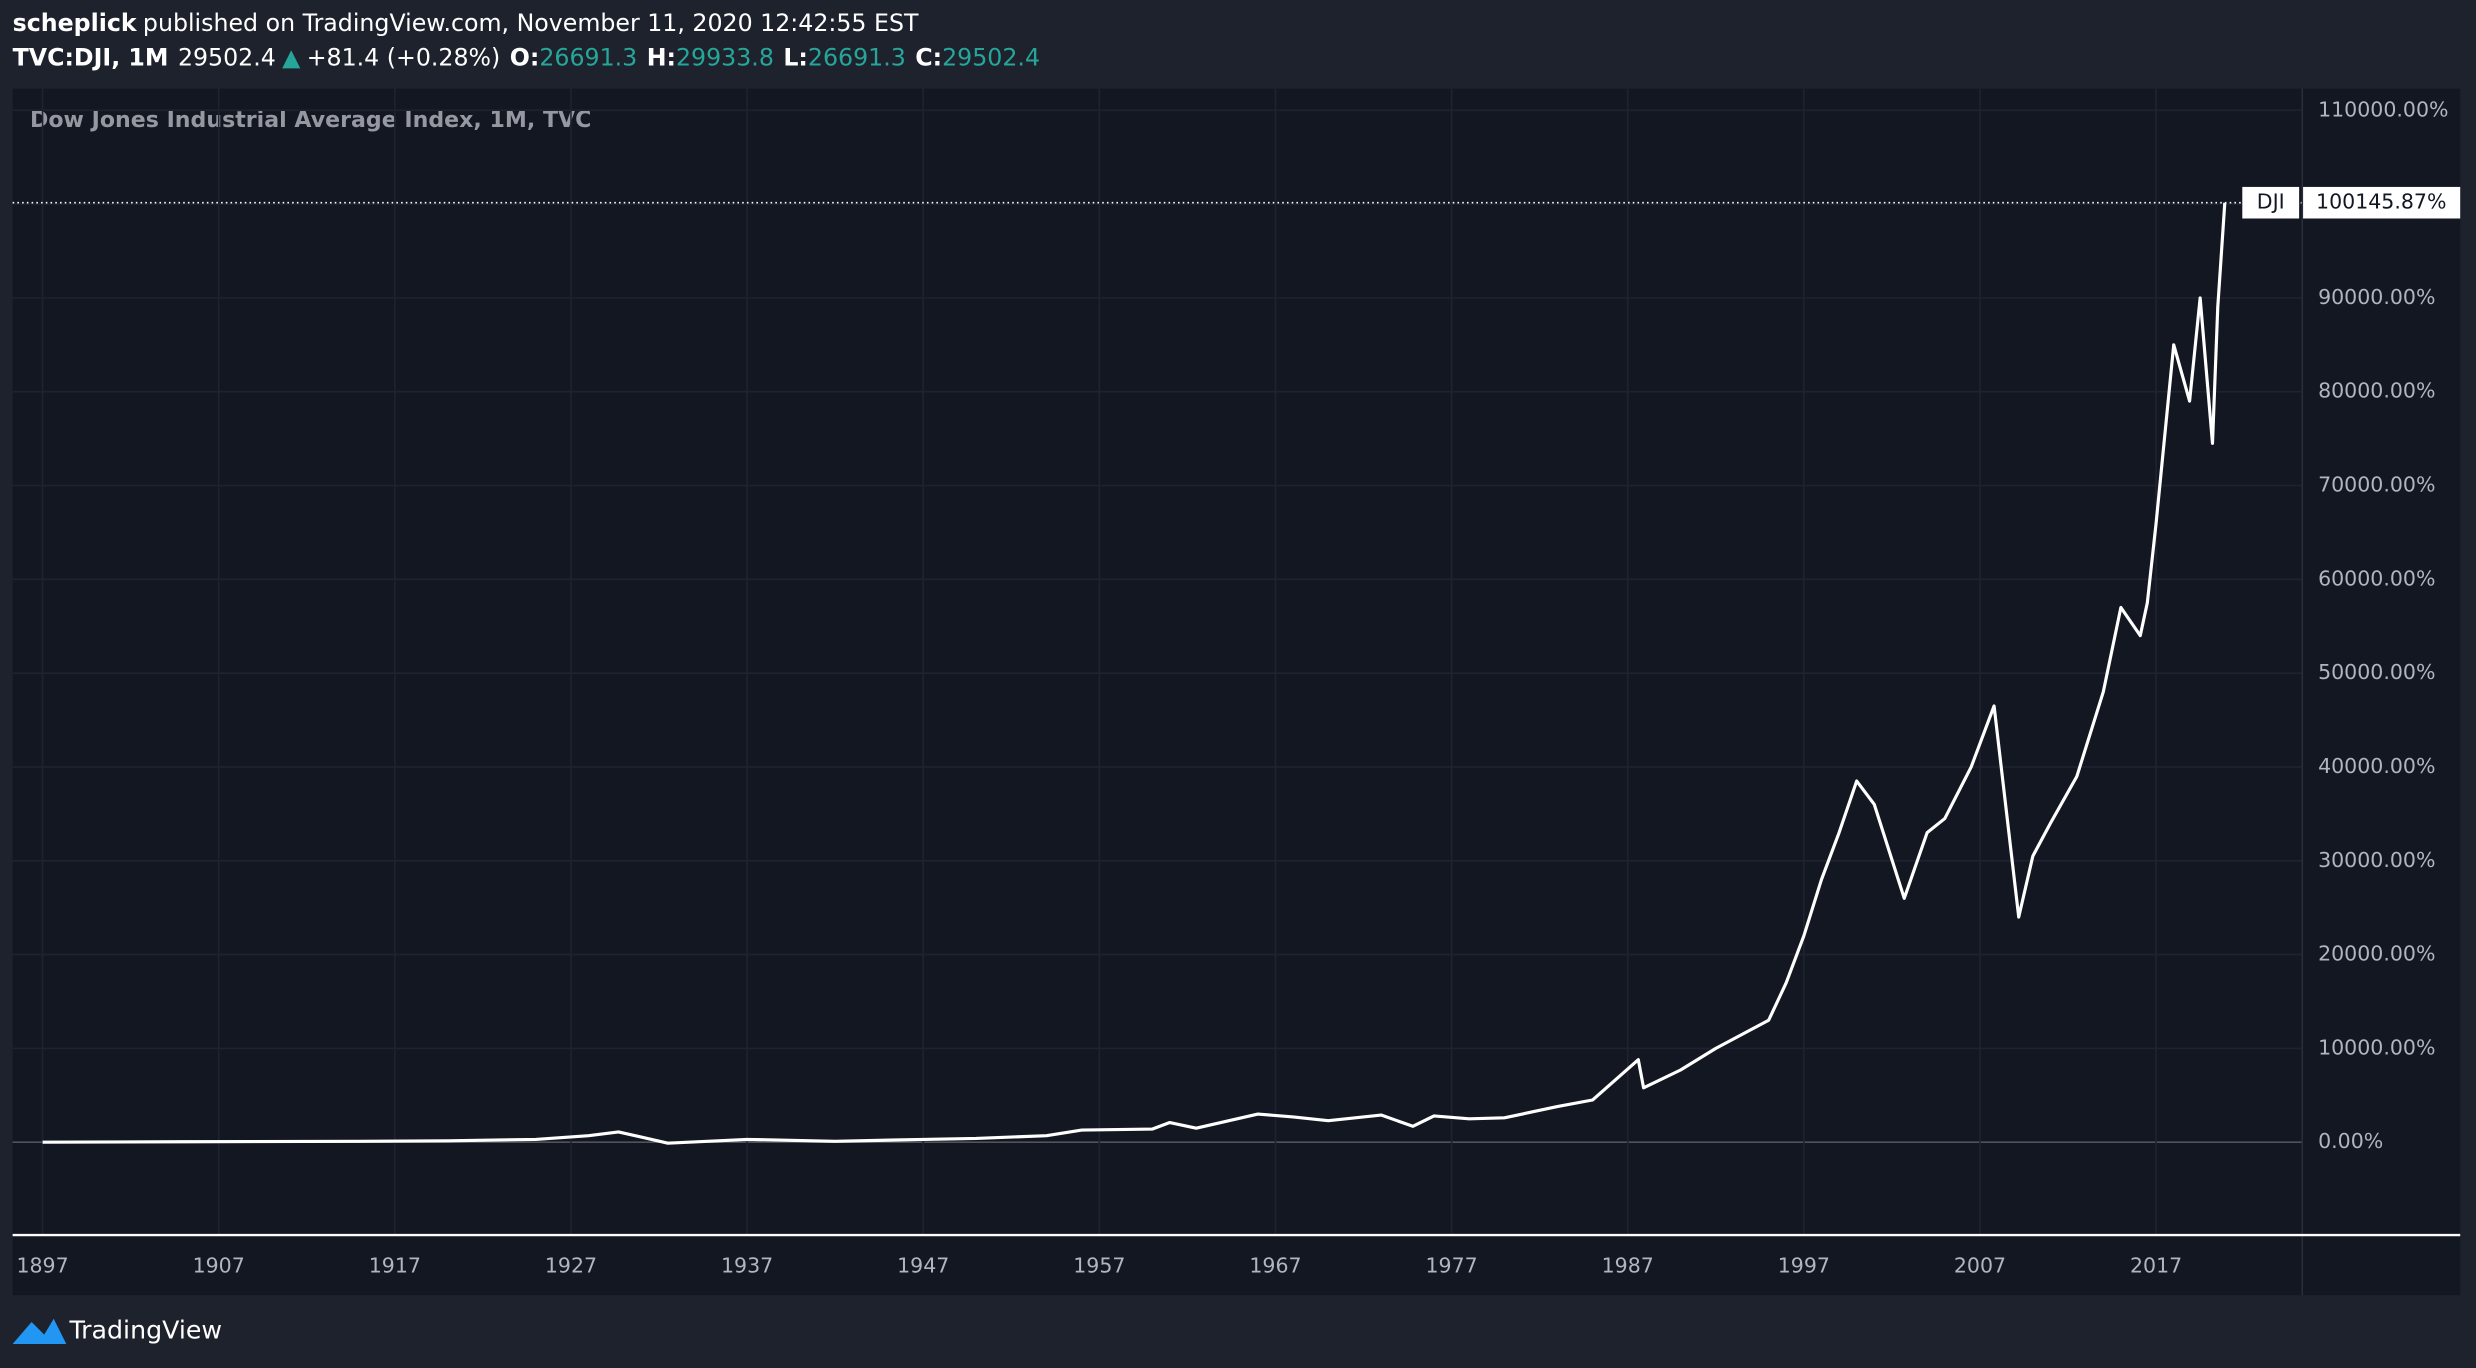 Image resolution: width=2476 pixels, height=1368 pixels. I want to click on o: 26691.3, so click(588, 57).